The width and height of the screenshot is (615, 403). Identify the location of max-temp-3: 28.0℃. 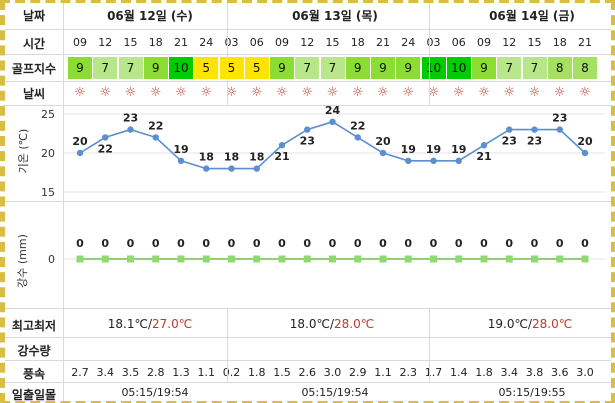
(552, 324).